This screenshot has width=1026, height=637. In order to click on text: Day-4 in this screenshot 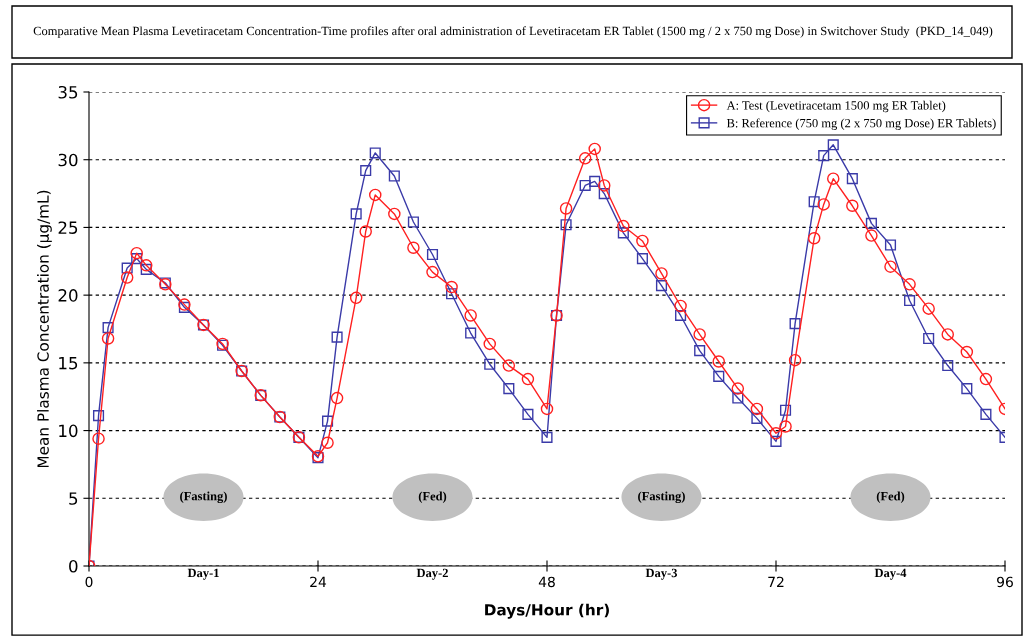, I will do `click(890, 574)`.